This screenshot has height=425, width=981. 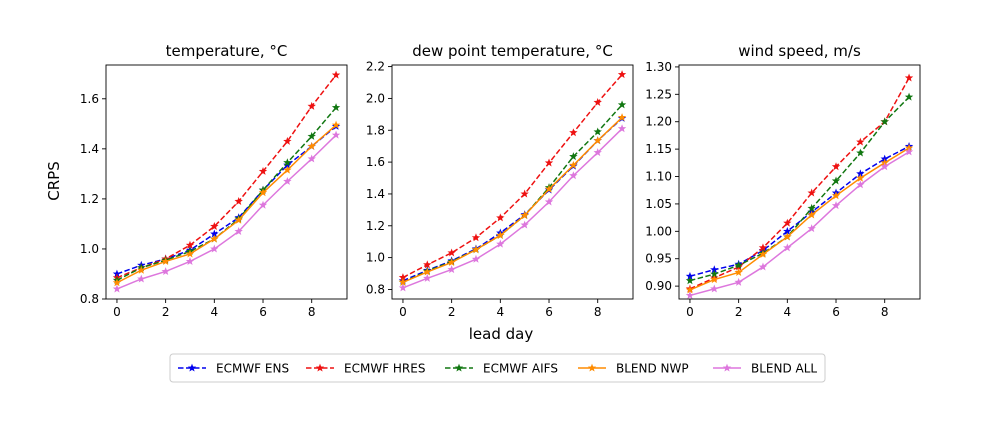 I want to click on series-line-blend-nwp, so click(x=226, y=204).